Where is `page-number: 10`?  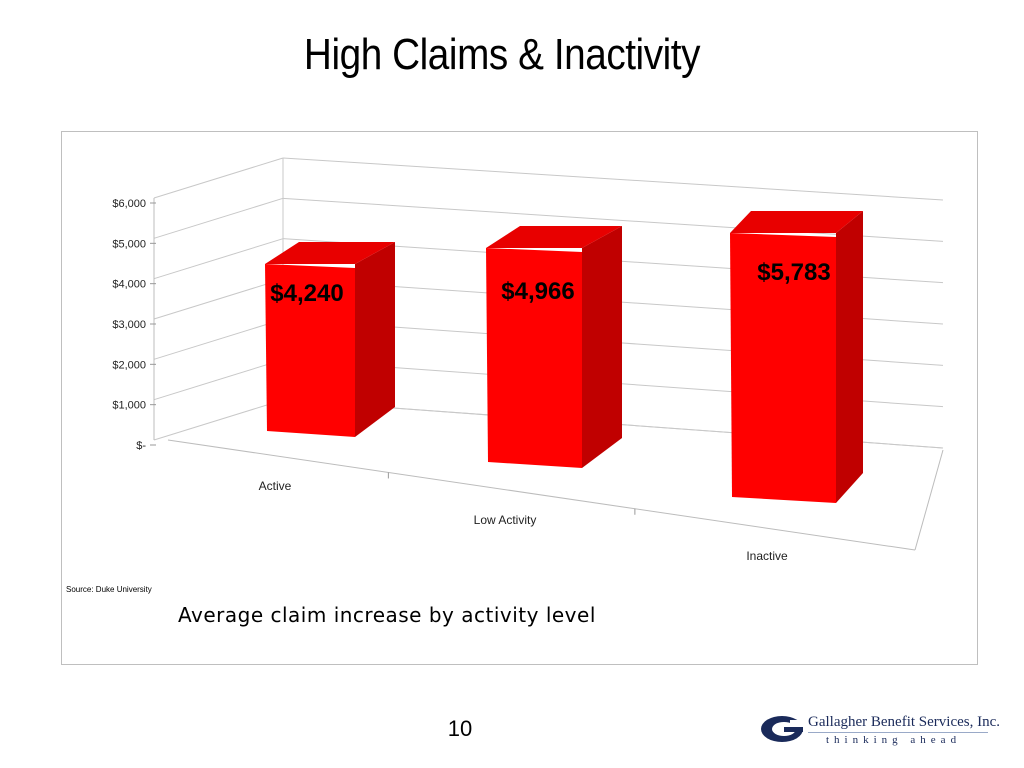 page-number: 10 is located at coordinates (460, 728).